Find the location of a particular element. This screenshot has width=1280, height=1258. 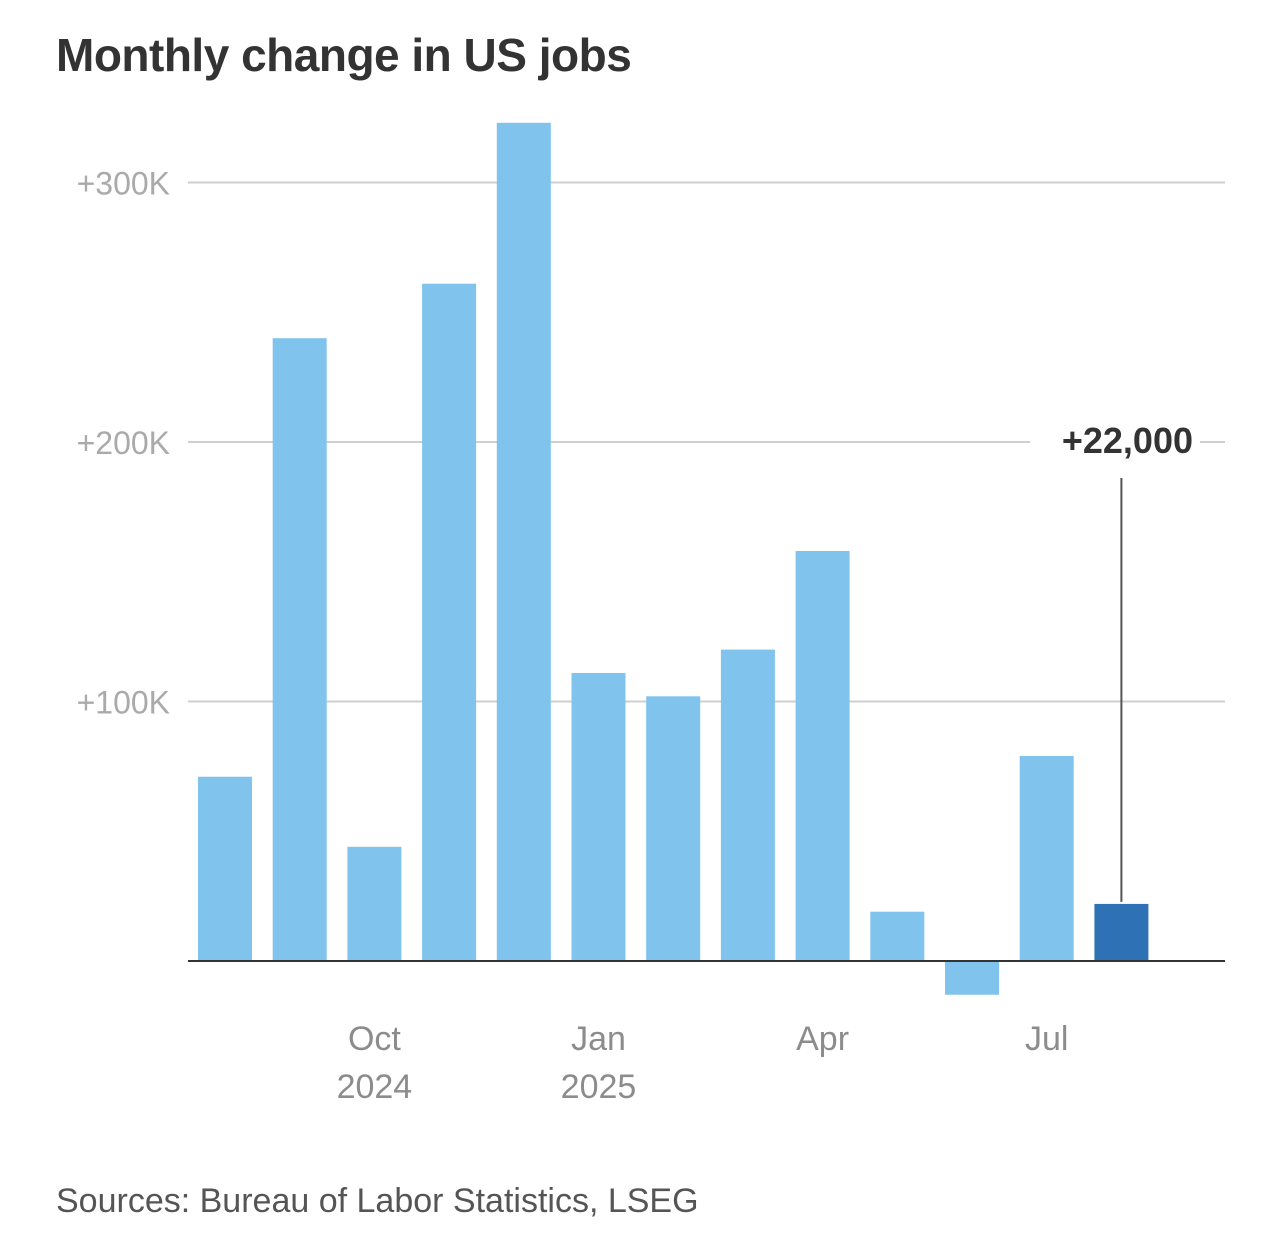

x-tick-label: Apr is located at coordinates (822, 1039).